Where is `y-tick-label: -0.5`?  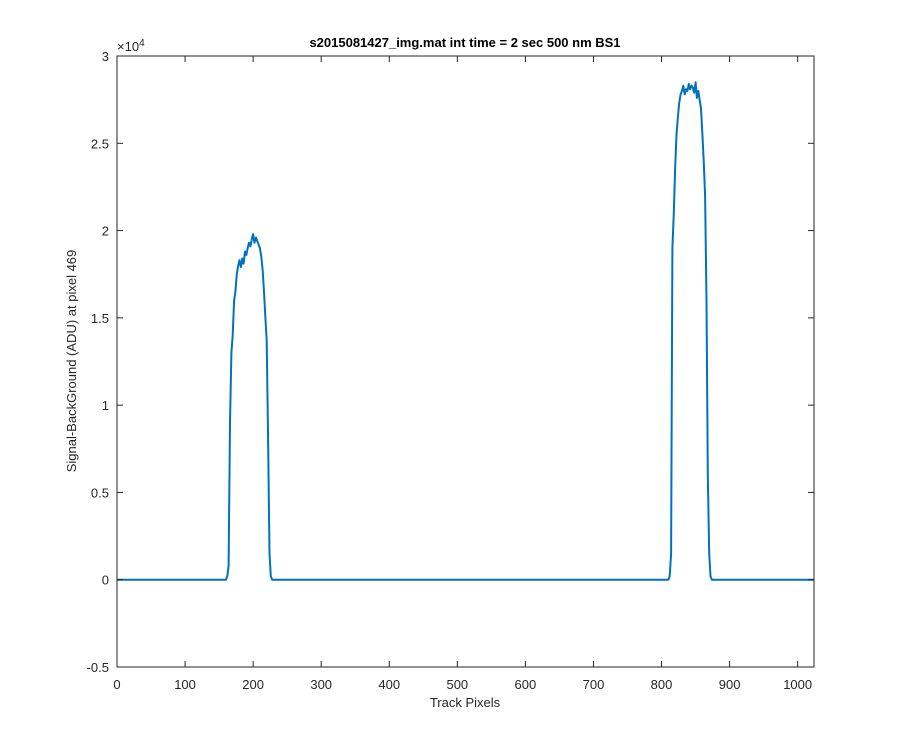 y-tick-label: -0.5 is located at coordinates (98, 667).